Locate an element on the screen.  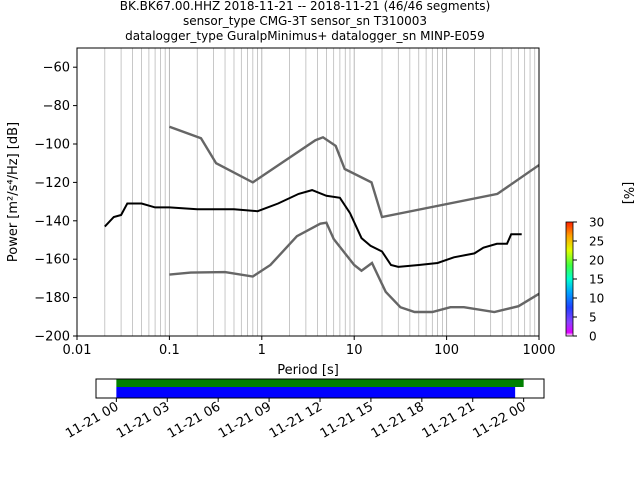
colorbar: 0 5 10 15 20 25 30 is located at coordinates (584, 280).